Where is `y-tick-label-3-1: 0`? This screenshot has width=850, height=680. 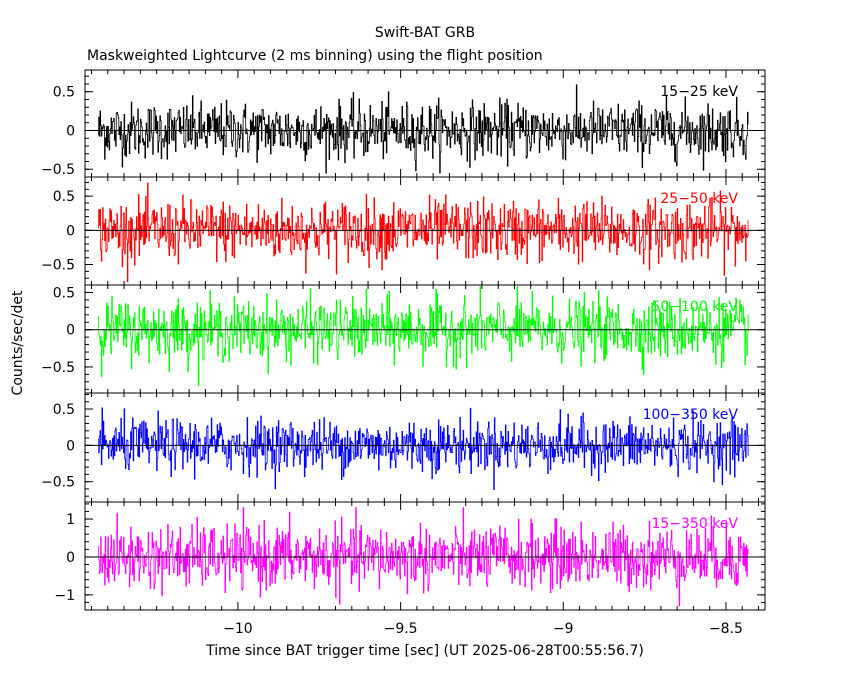
y-tick-label-3-1: 0 is located at coordinates (70, 331).